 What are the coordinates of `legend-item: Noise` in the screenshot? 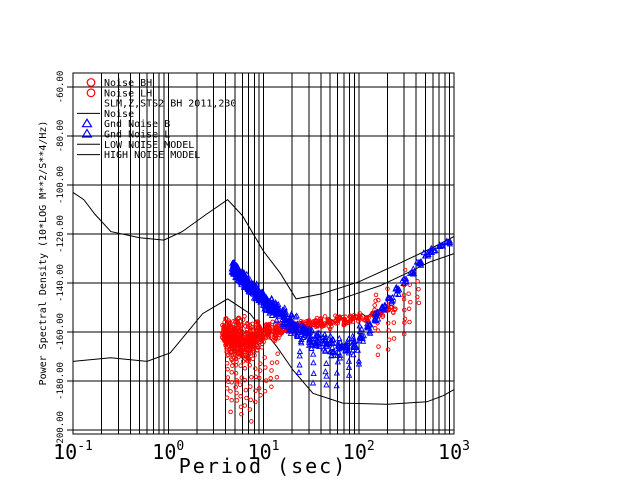 It's located at (105, 114).